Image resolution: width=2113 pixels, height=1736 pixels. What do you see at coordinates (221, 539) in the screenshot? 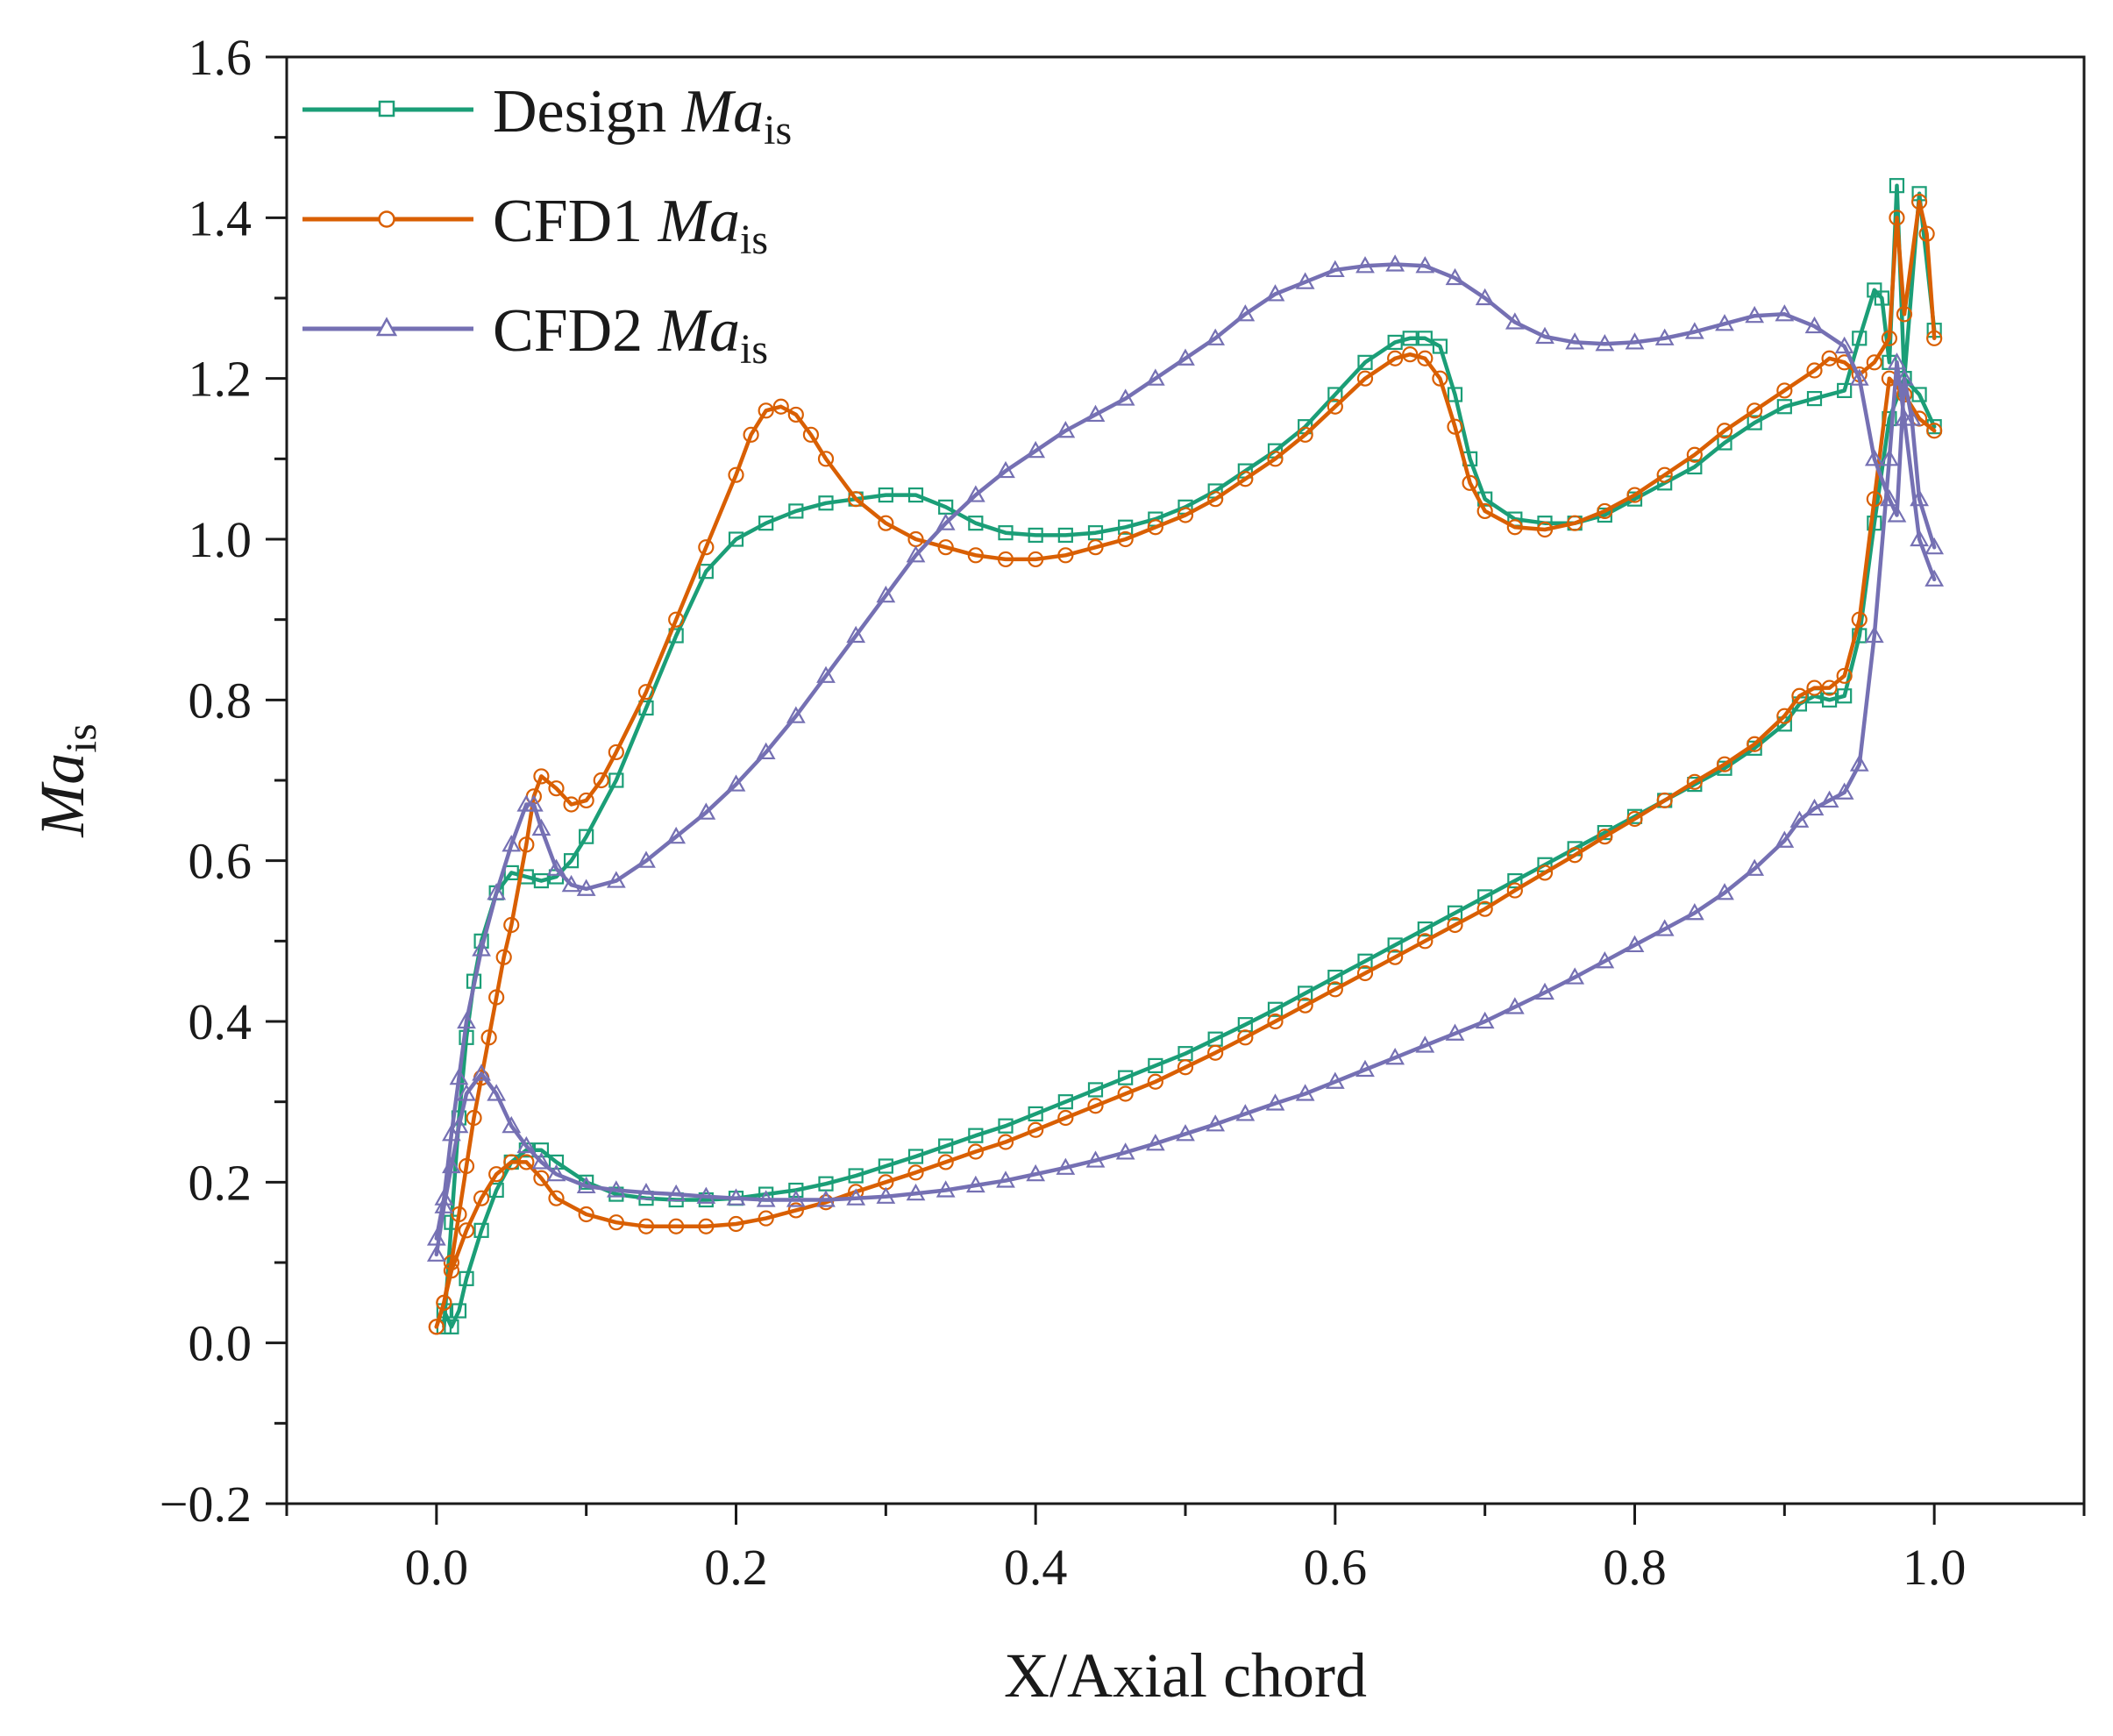
I see `y-tick-label: 1.0` at bounding box center [221, 539].